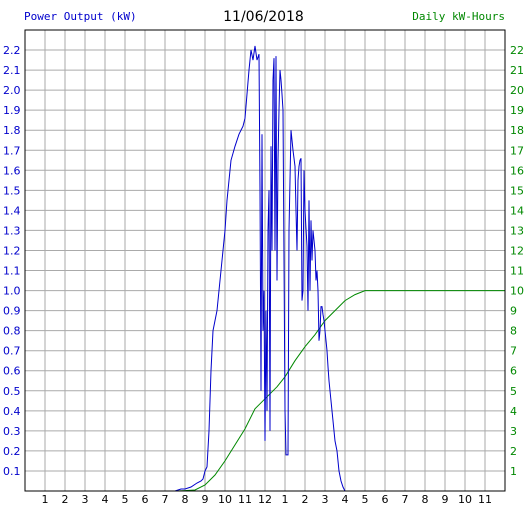 The height and width of the screenshot is (510, 527). What do you see at coordinates (12, 311) in the screenshot?
I see `y-tick-label: 0.9` at bounding box center [12, 311].